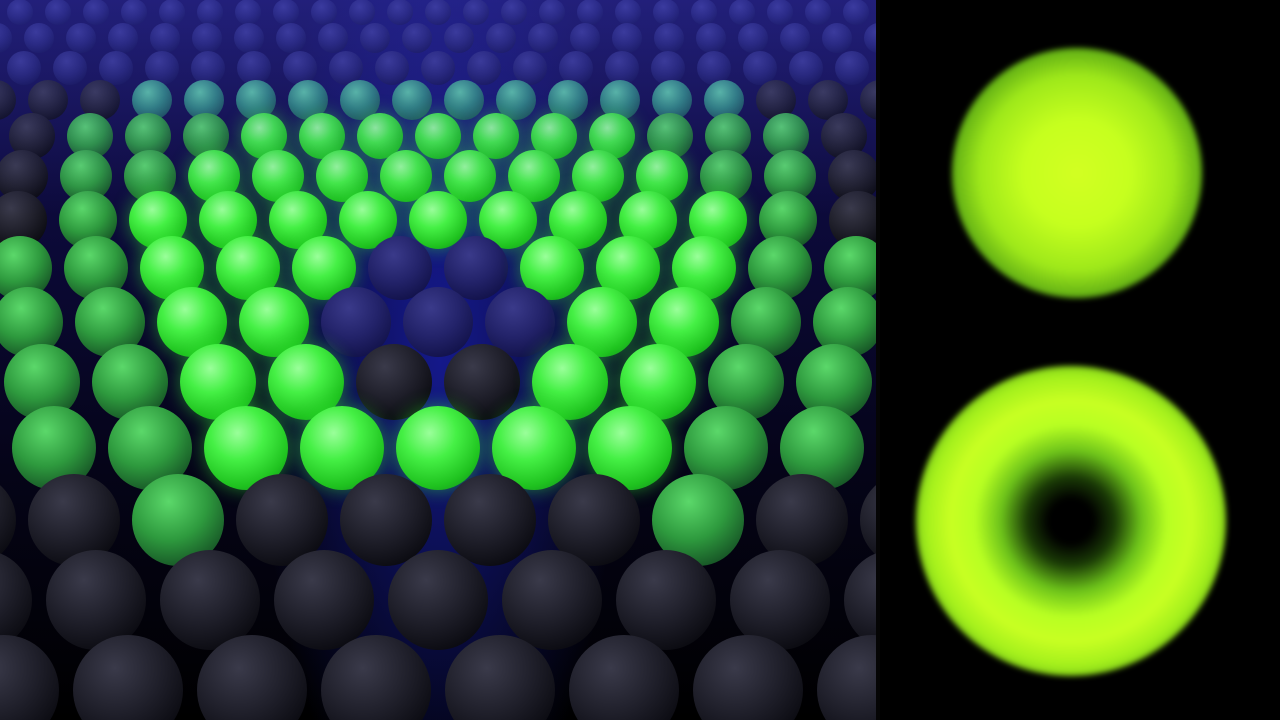 This screenshot has height=720, width=1280. Describe the element at coordinates (878, 360) in the screenshot. I see `panel-divider` at that location.